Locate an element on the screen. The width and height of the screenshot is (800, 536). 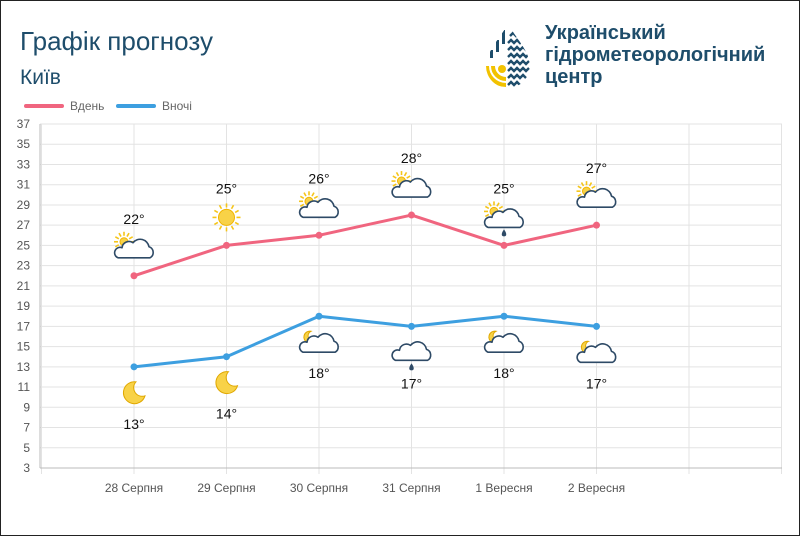
y-tick-label: 5 is located at coordinates (26, 448).